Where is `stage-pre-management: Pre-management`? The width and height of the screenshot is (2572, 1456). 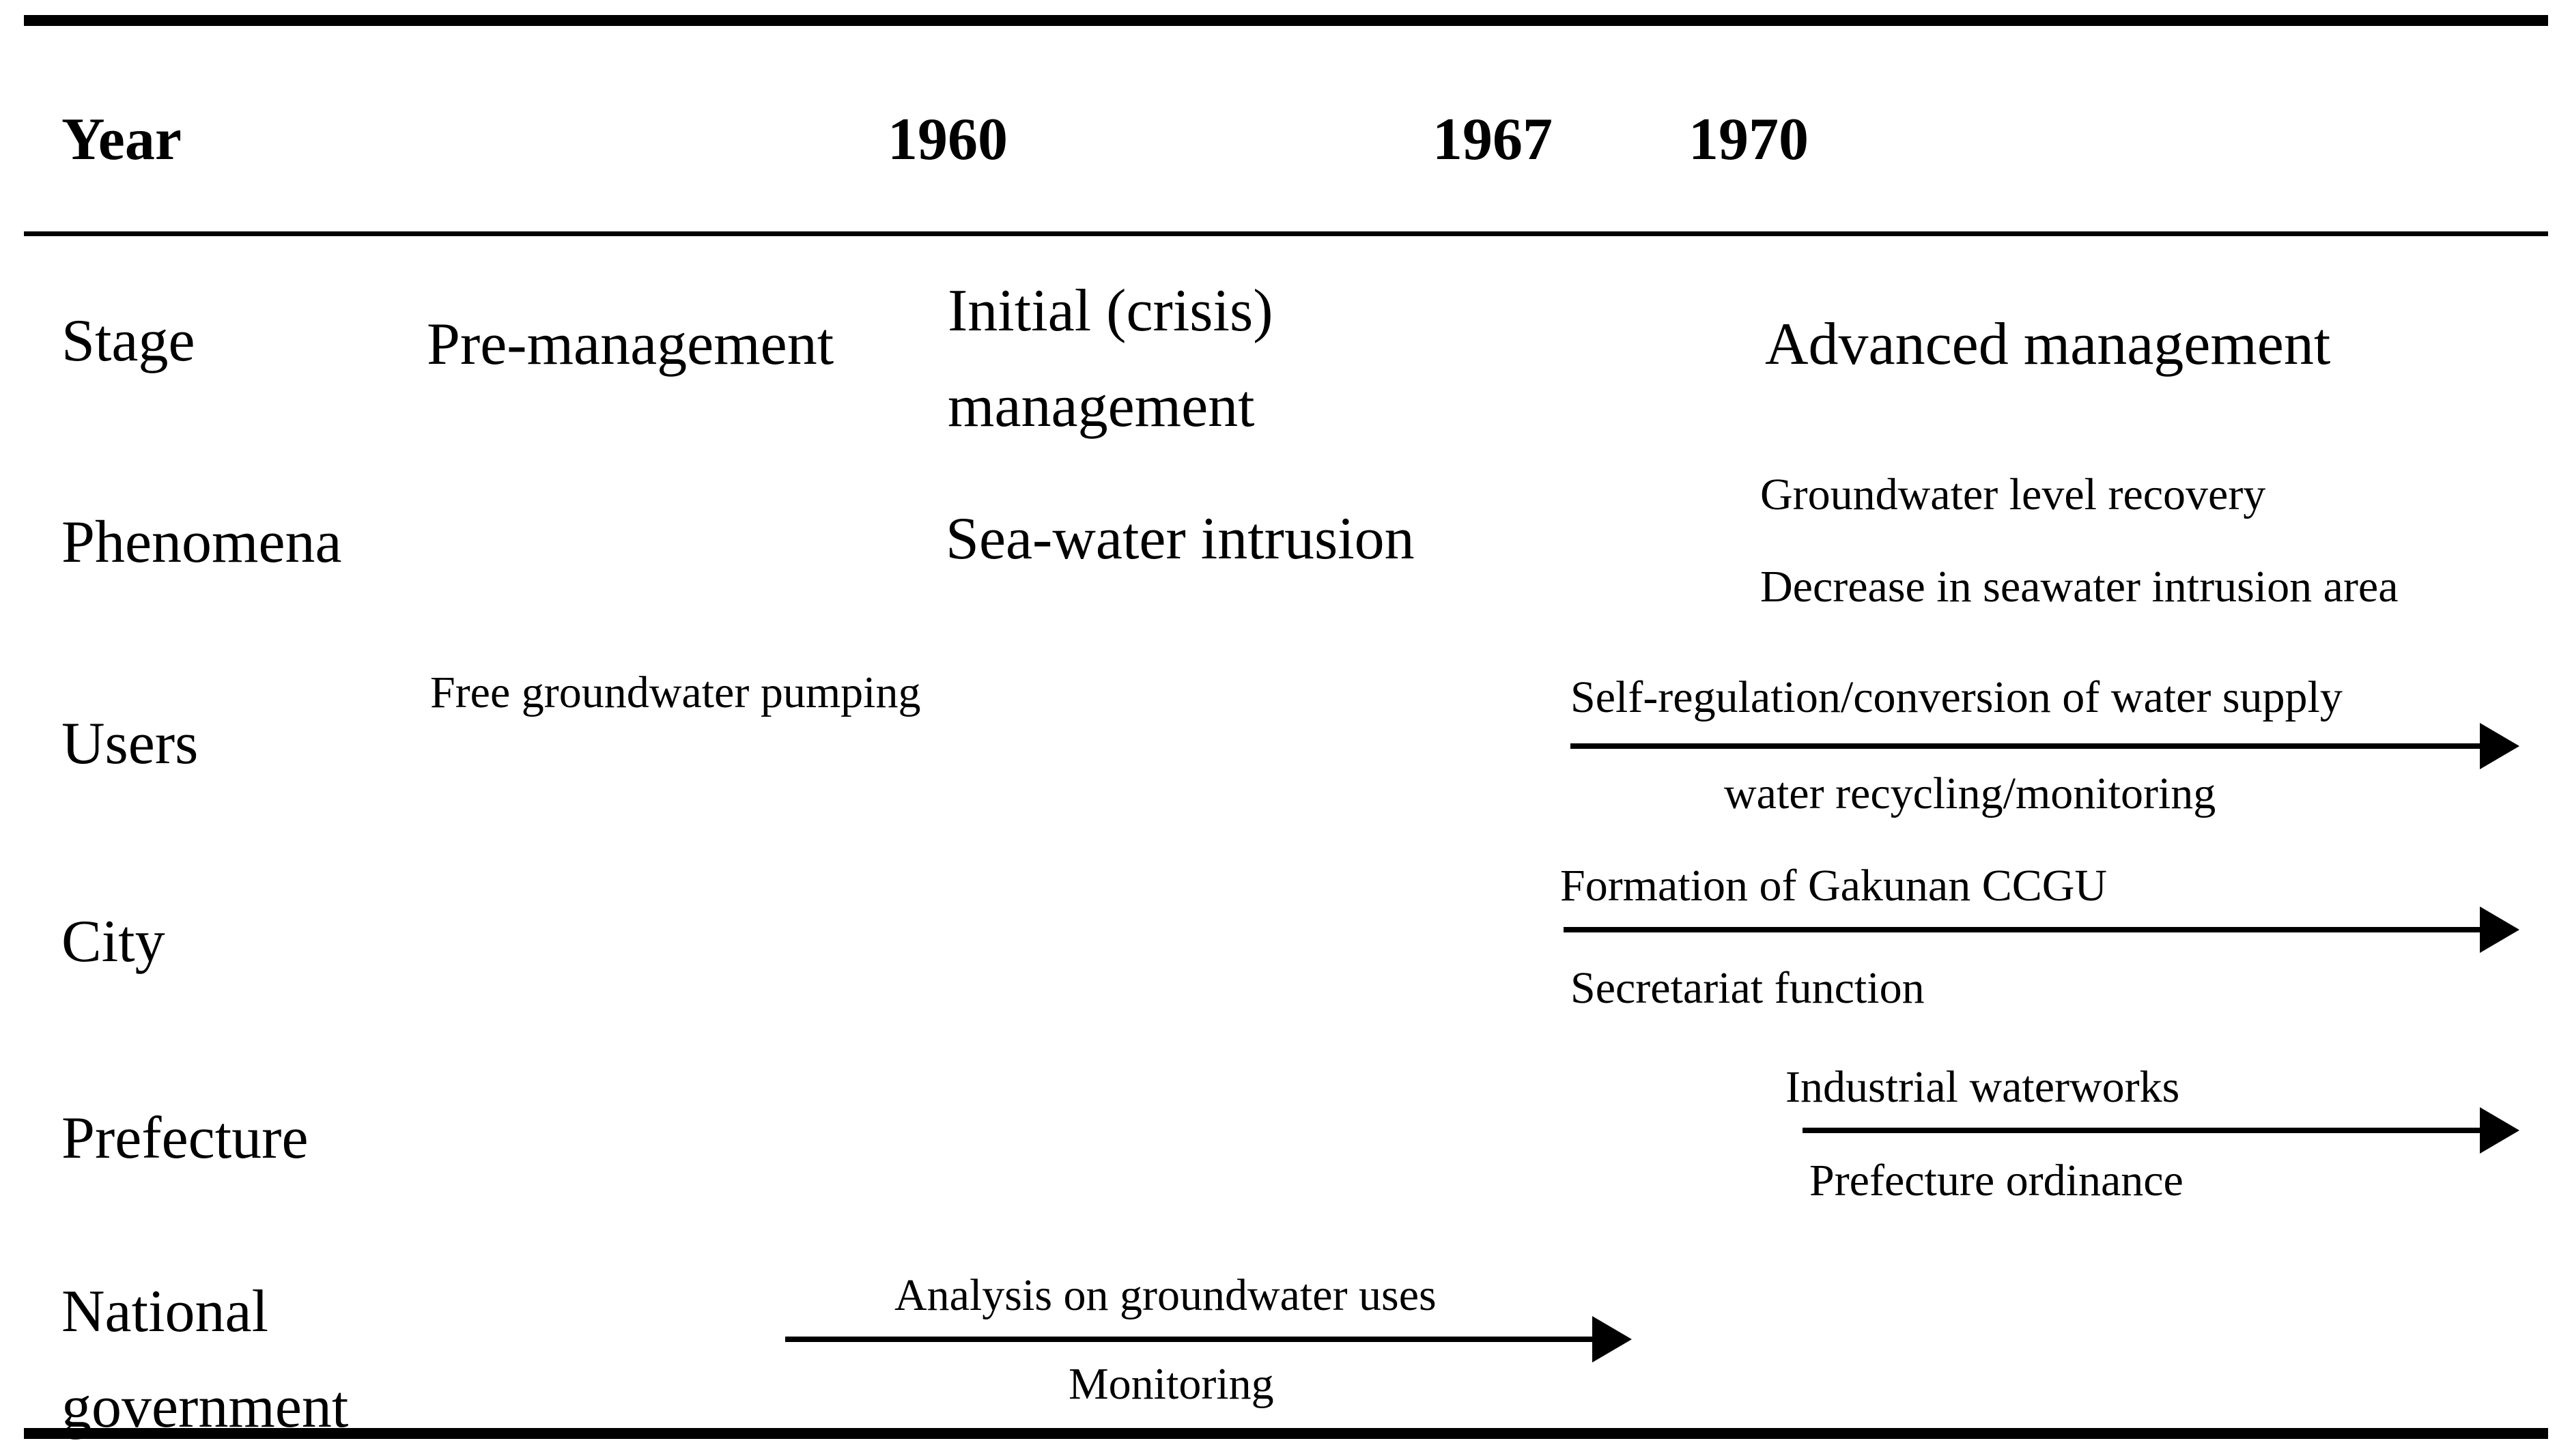 stage-pre-management: Pre-management is located at coordinates (630, 344).